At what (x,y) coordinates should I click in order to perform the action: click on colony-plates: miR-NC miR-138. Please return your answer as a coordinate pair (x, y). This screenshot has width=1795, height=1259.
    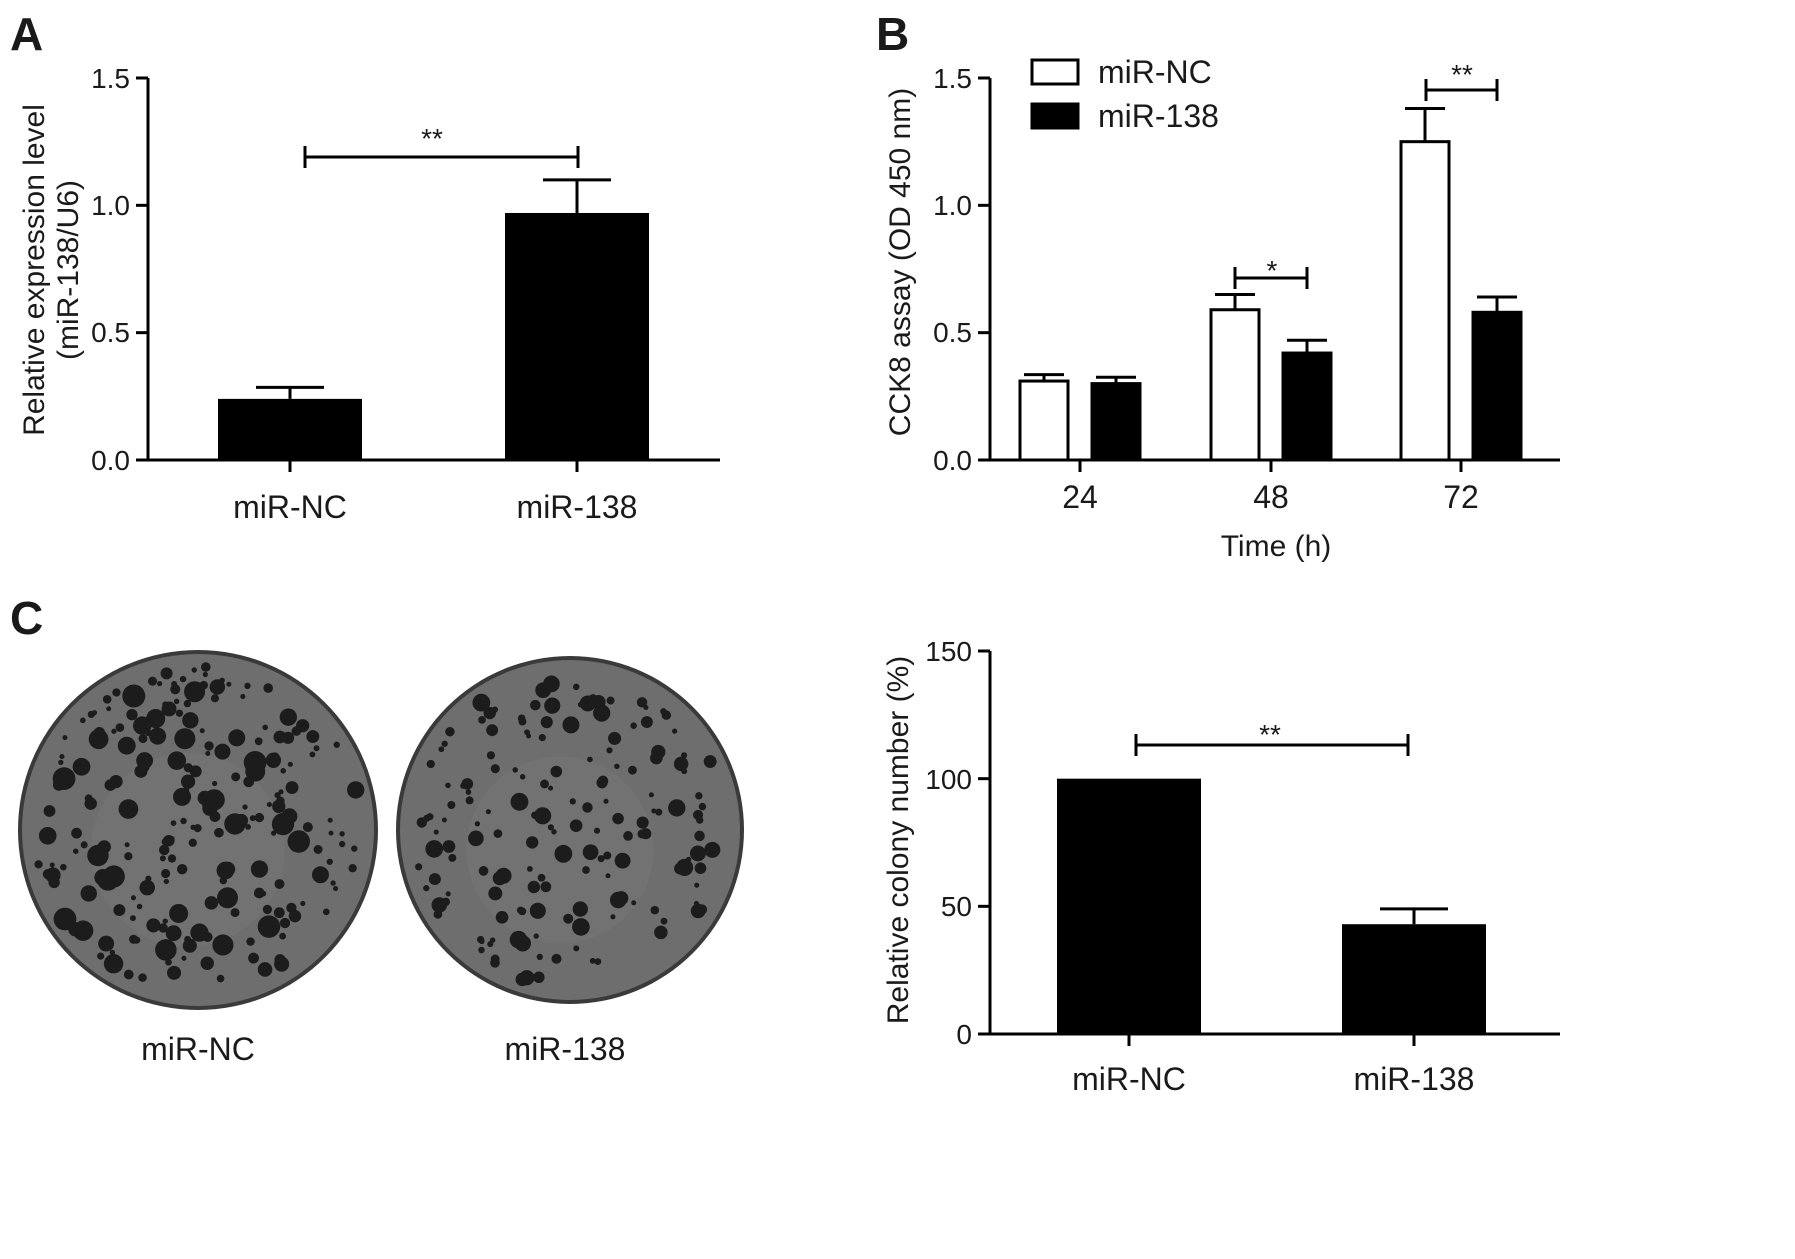
    Looking at the image, I should click on (381, 858).